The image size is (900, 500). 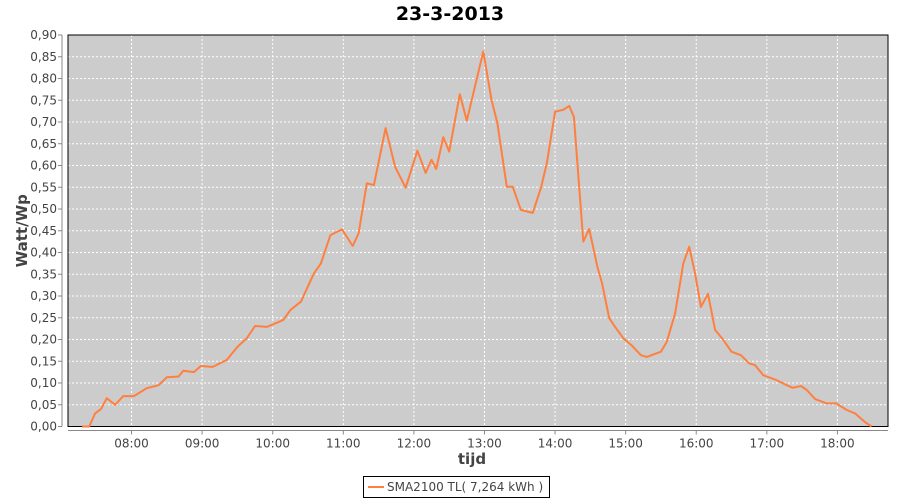 What do you see at coordinates (555, 444) in the screenshot?
I see `x-tick-label: 14:00` at bounding box center [555, 444].